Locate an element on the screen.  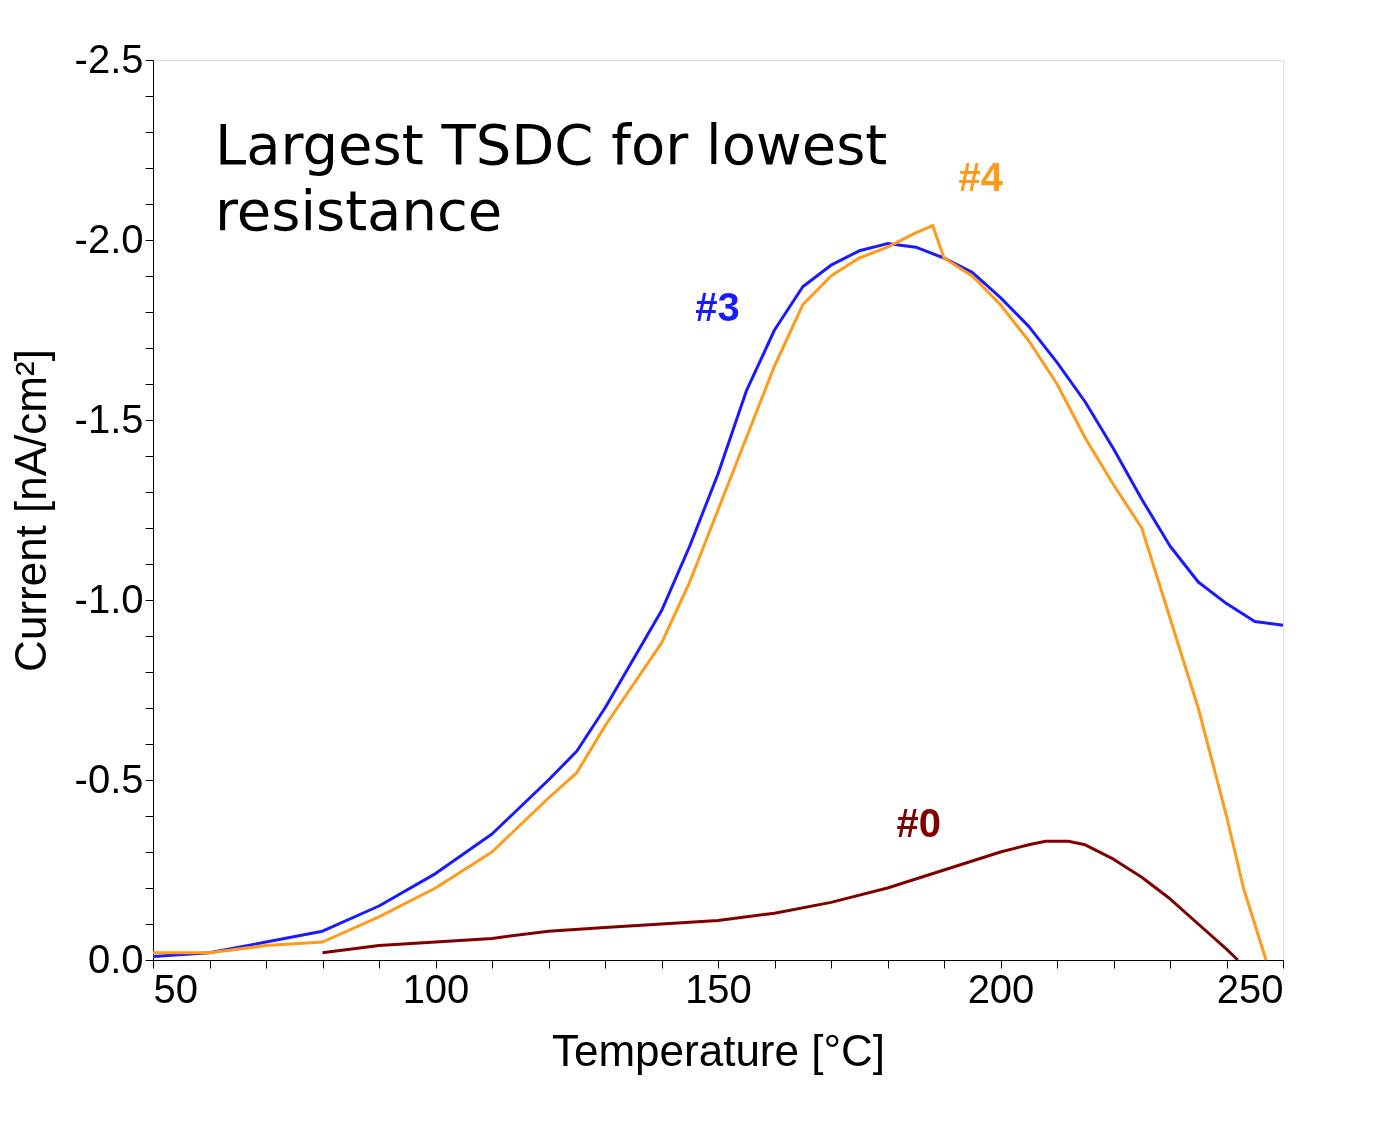
x-axis-title: Temperature [°C] is located at coordinates (718, 1050).